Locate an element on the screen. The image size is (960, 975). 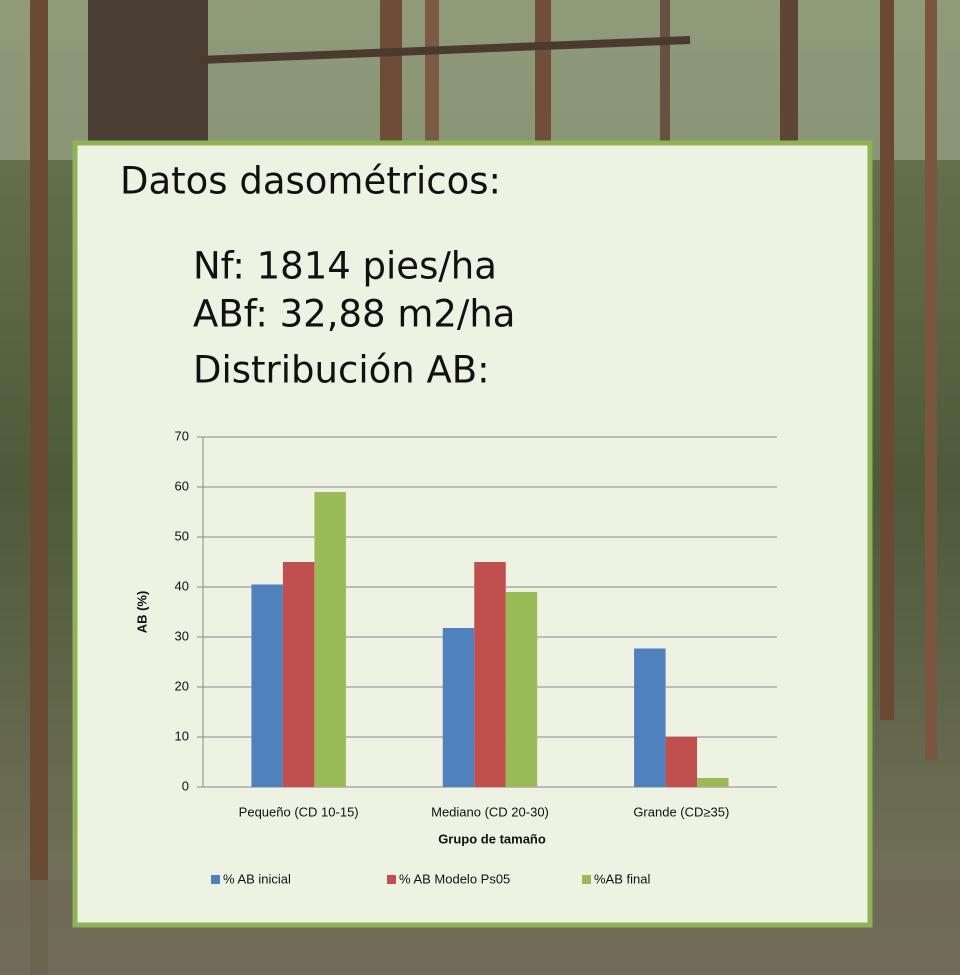
panel-line: ABf: 32,88 m2/ha is located at coordinates (354, 314).